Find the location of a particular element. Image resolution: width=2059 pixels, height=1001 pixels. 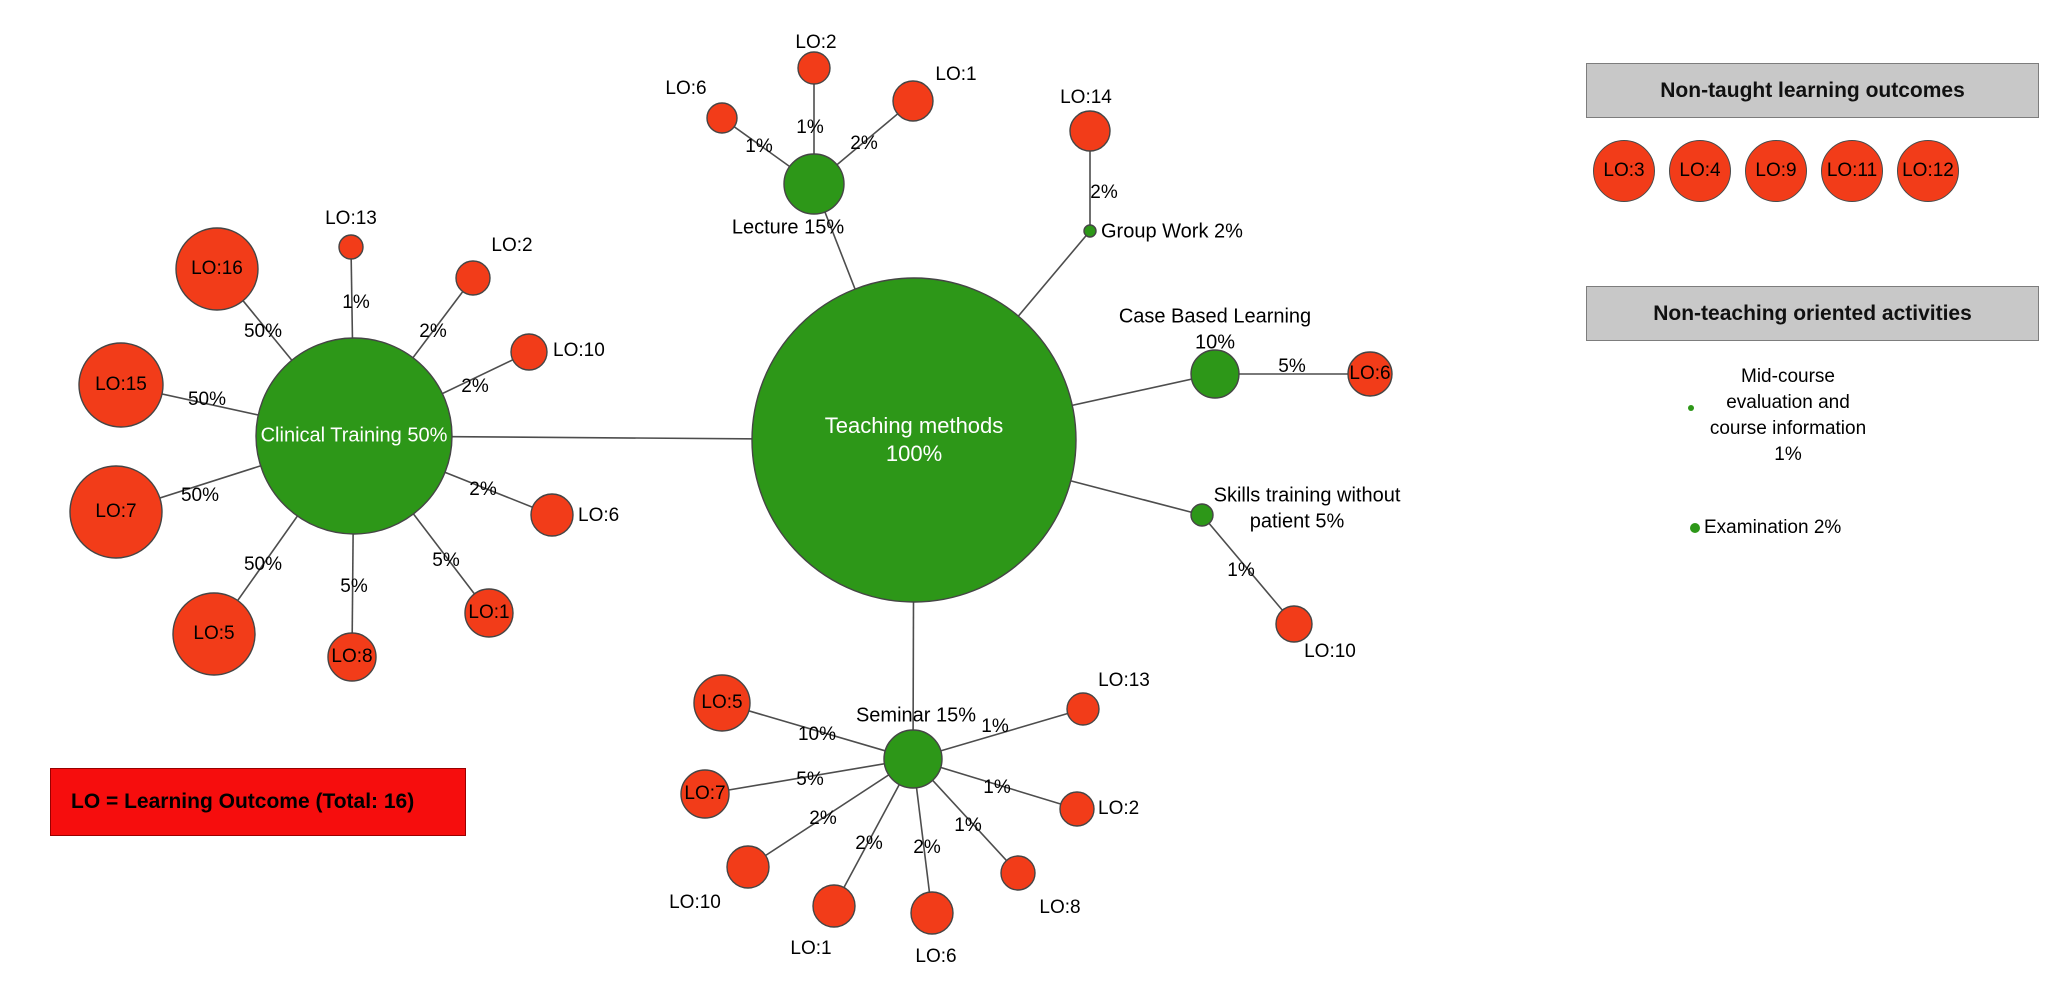

non-taught-header: Non-taught learning outcomes is located at coordinates (1812, 90).